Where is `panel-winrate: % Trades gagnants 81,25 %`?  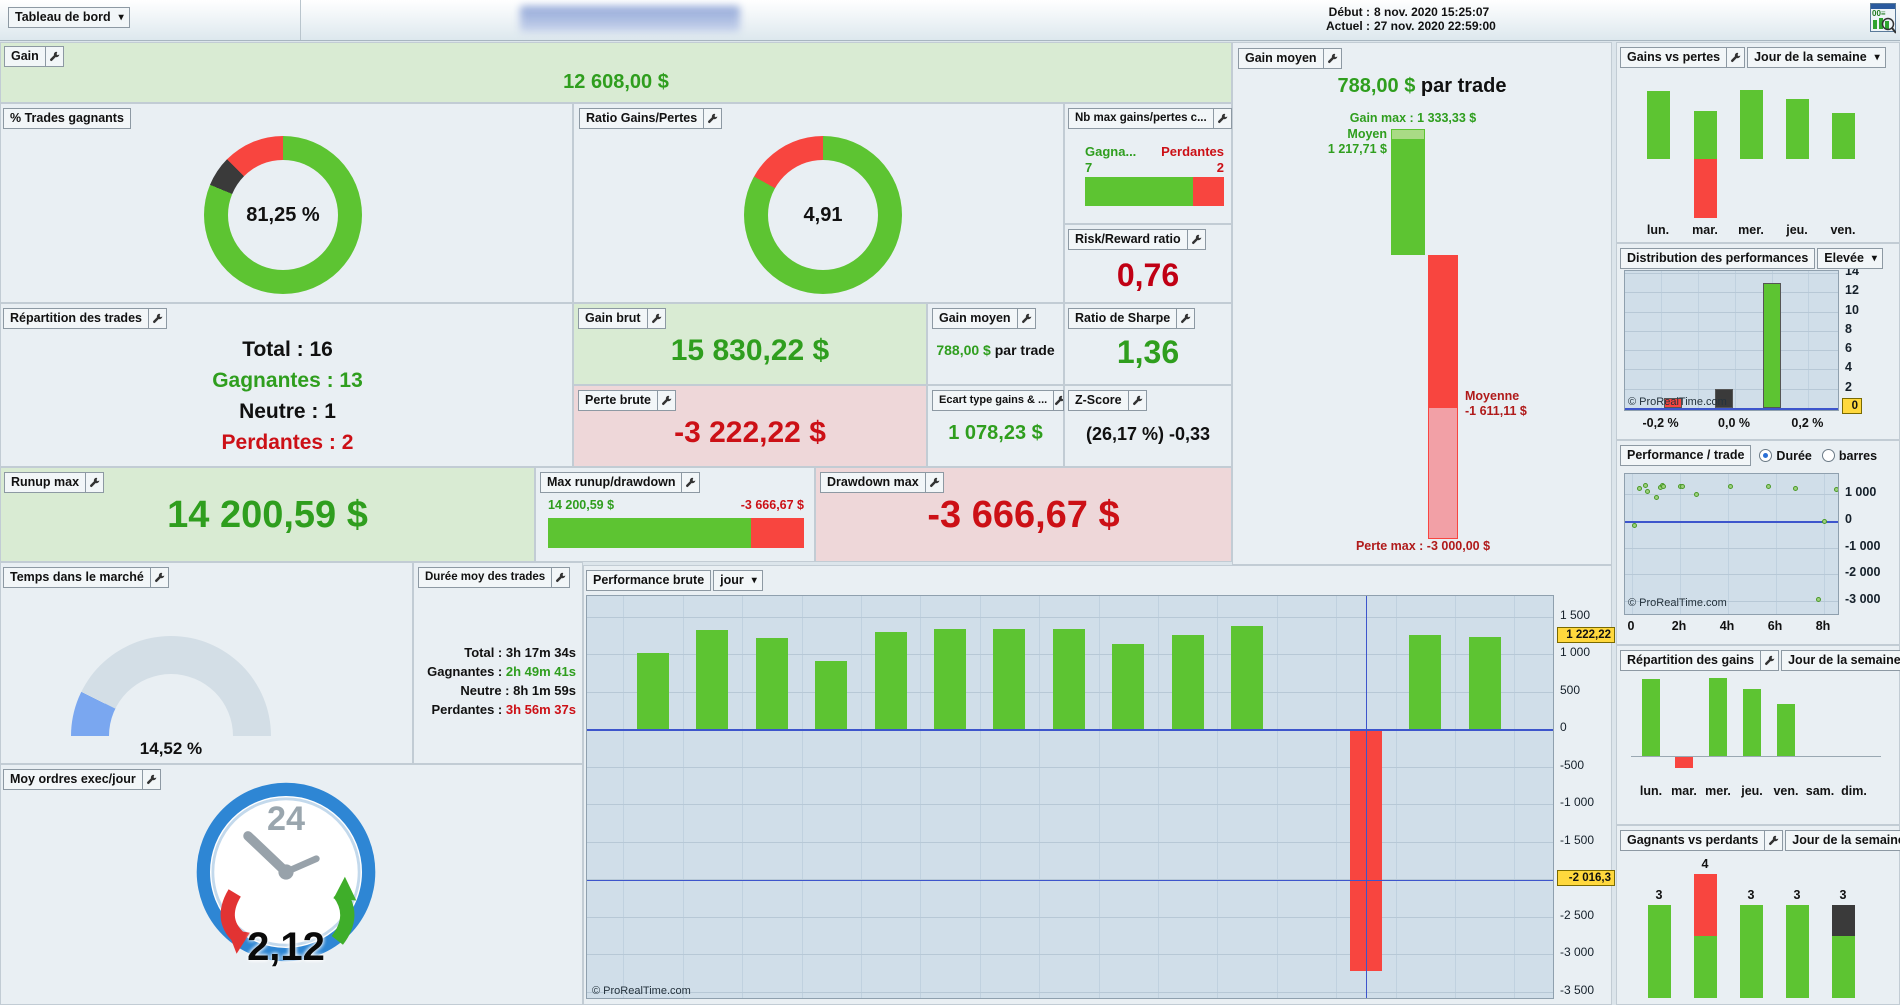
panel-winrate: % Trades gagnants 81,25 % is located at coordinates (286, 203).